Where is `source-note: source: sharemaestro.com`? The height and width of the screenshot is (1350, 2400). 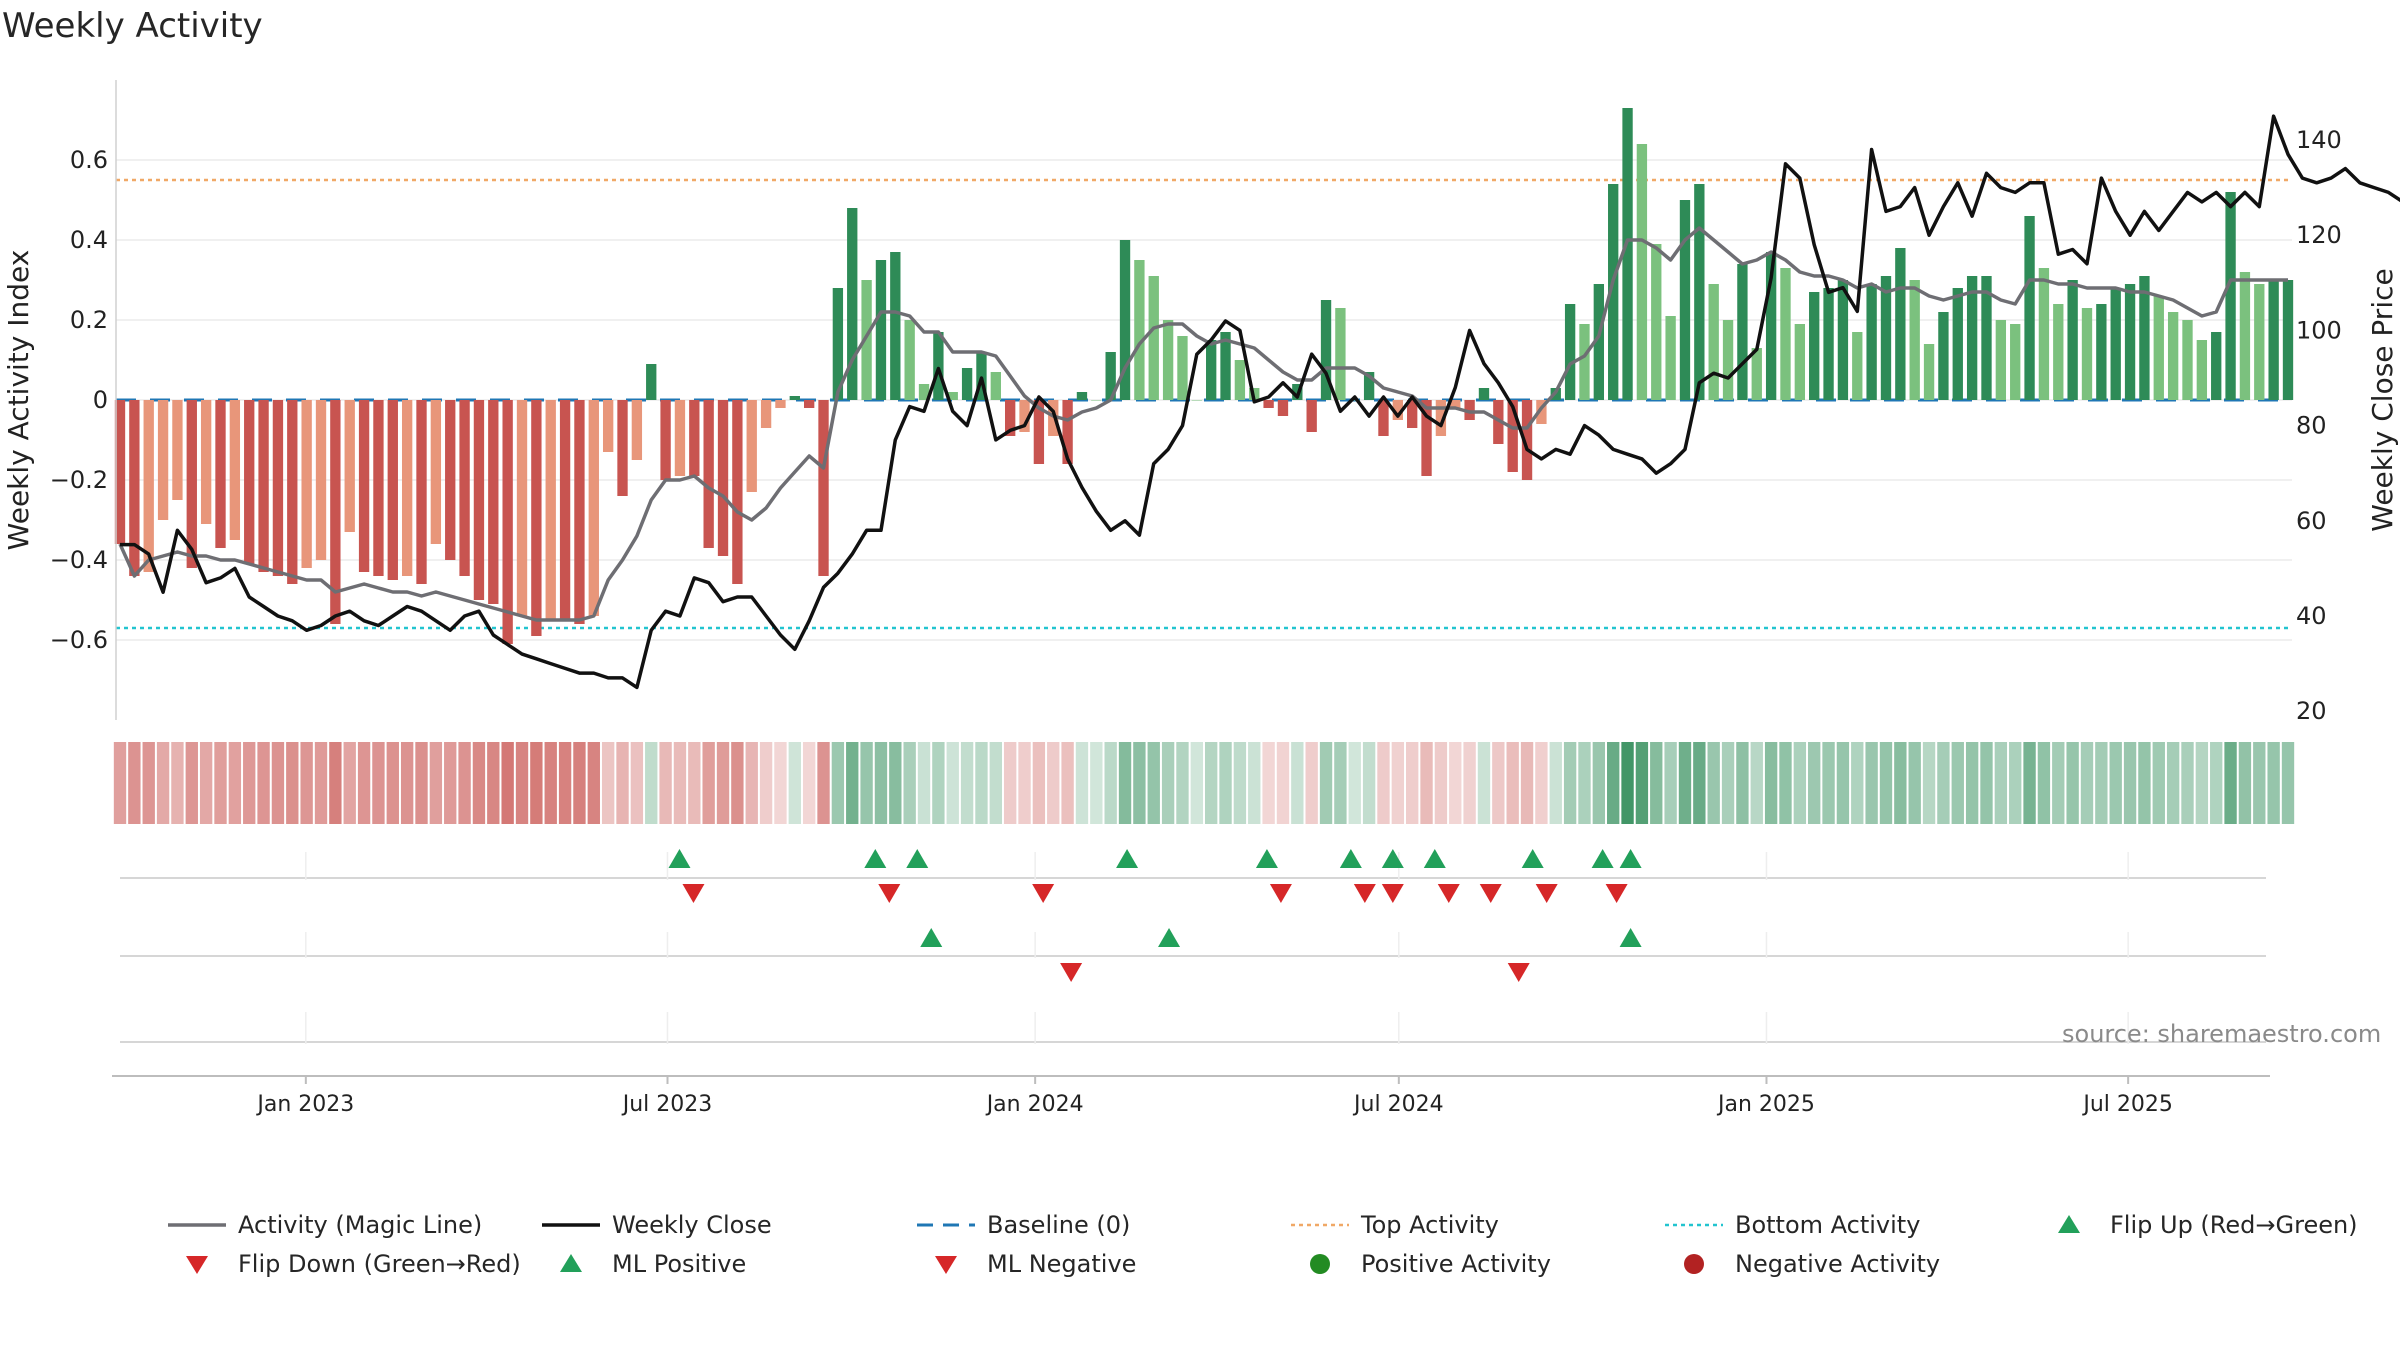
source-note: source: sharemaestro.com is located at coordinates (2222, 1034).